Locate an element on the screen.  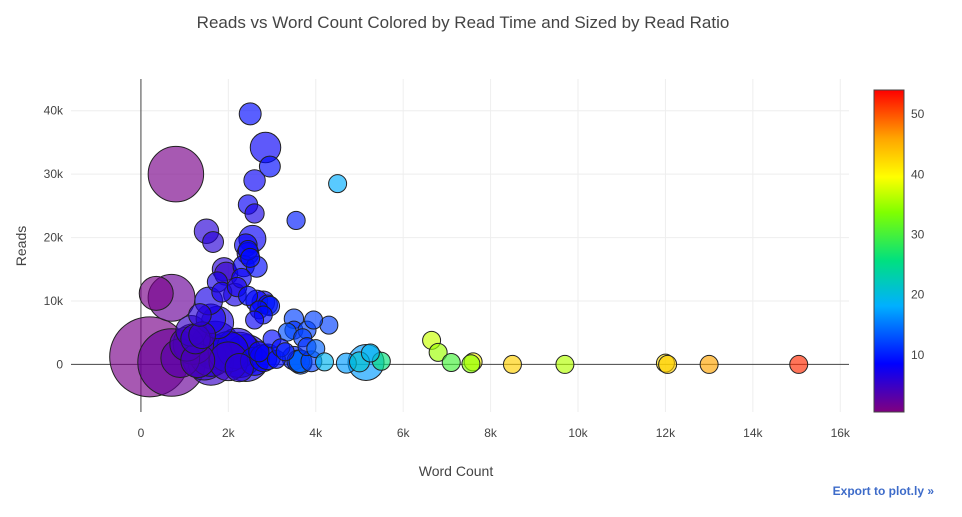
colorbar is located at coordinates (889, 251).